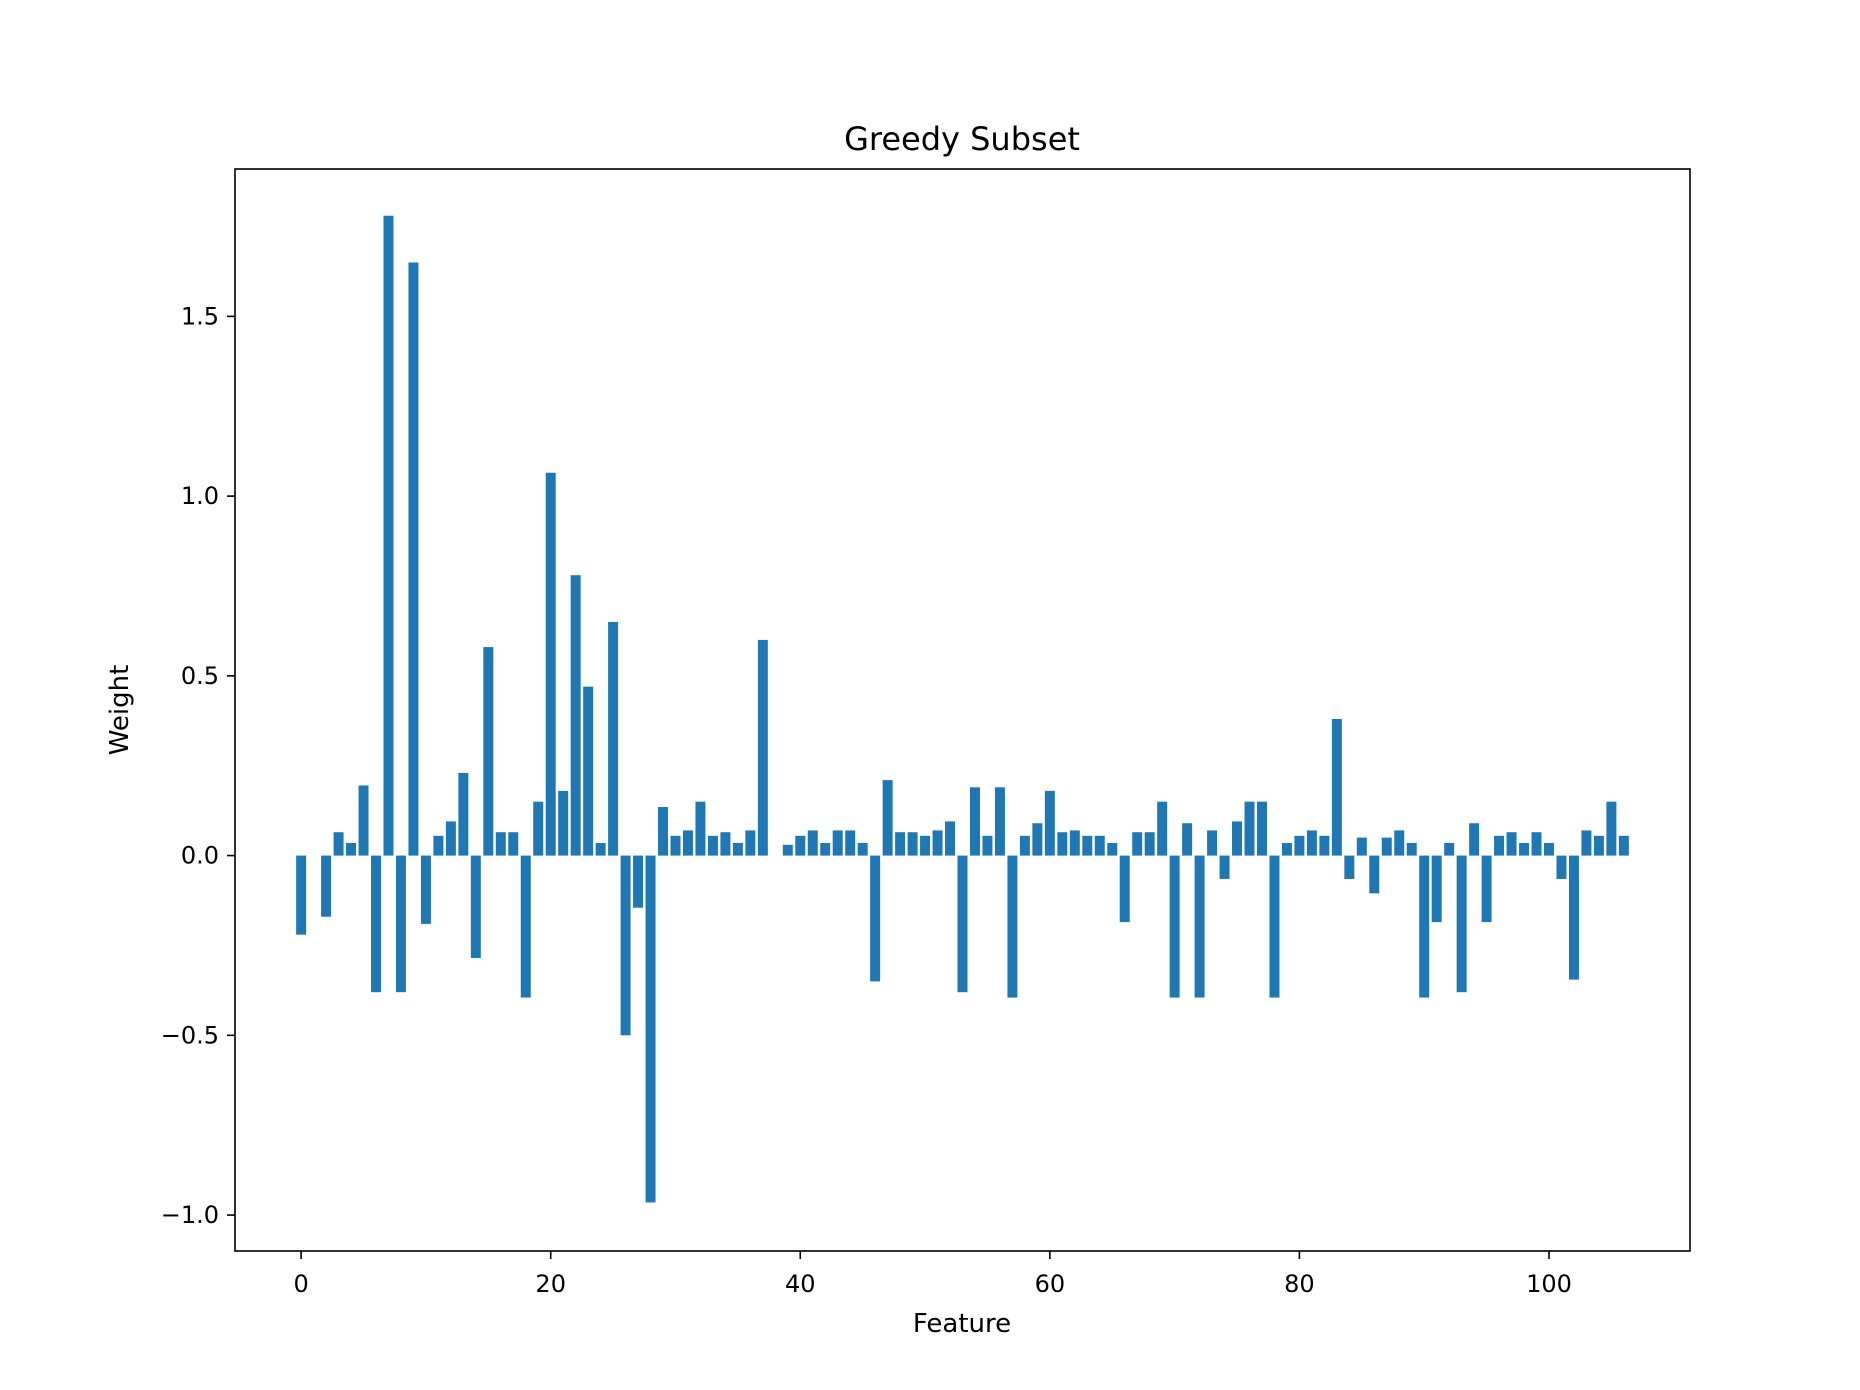 The height and width of the screenshot is (1390, 1860). What do you see at coordinates (200, 316) in the screenshot?
I see `y-tick-label: 1.5` at bounding box center [200, 316].